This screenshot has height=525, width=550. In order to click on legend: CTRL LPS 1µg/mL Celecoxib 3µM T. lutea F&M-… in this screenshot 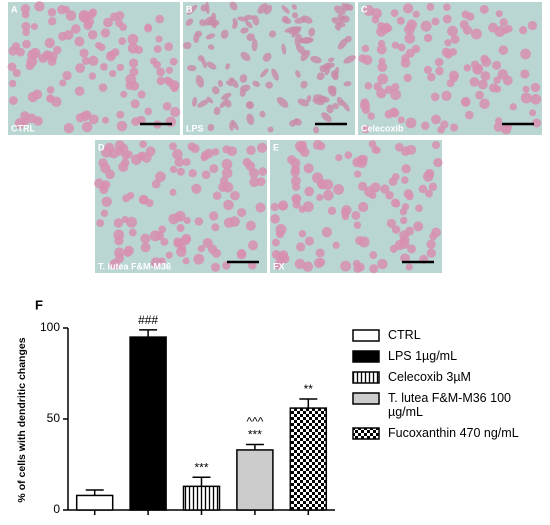, I will do `click(450, 387)`.